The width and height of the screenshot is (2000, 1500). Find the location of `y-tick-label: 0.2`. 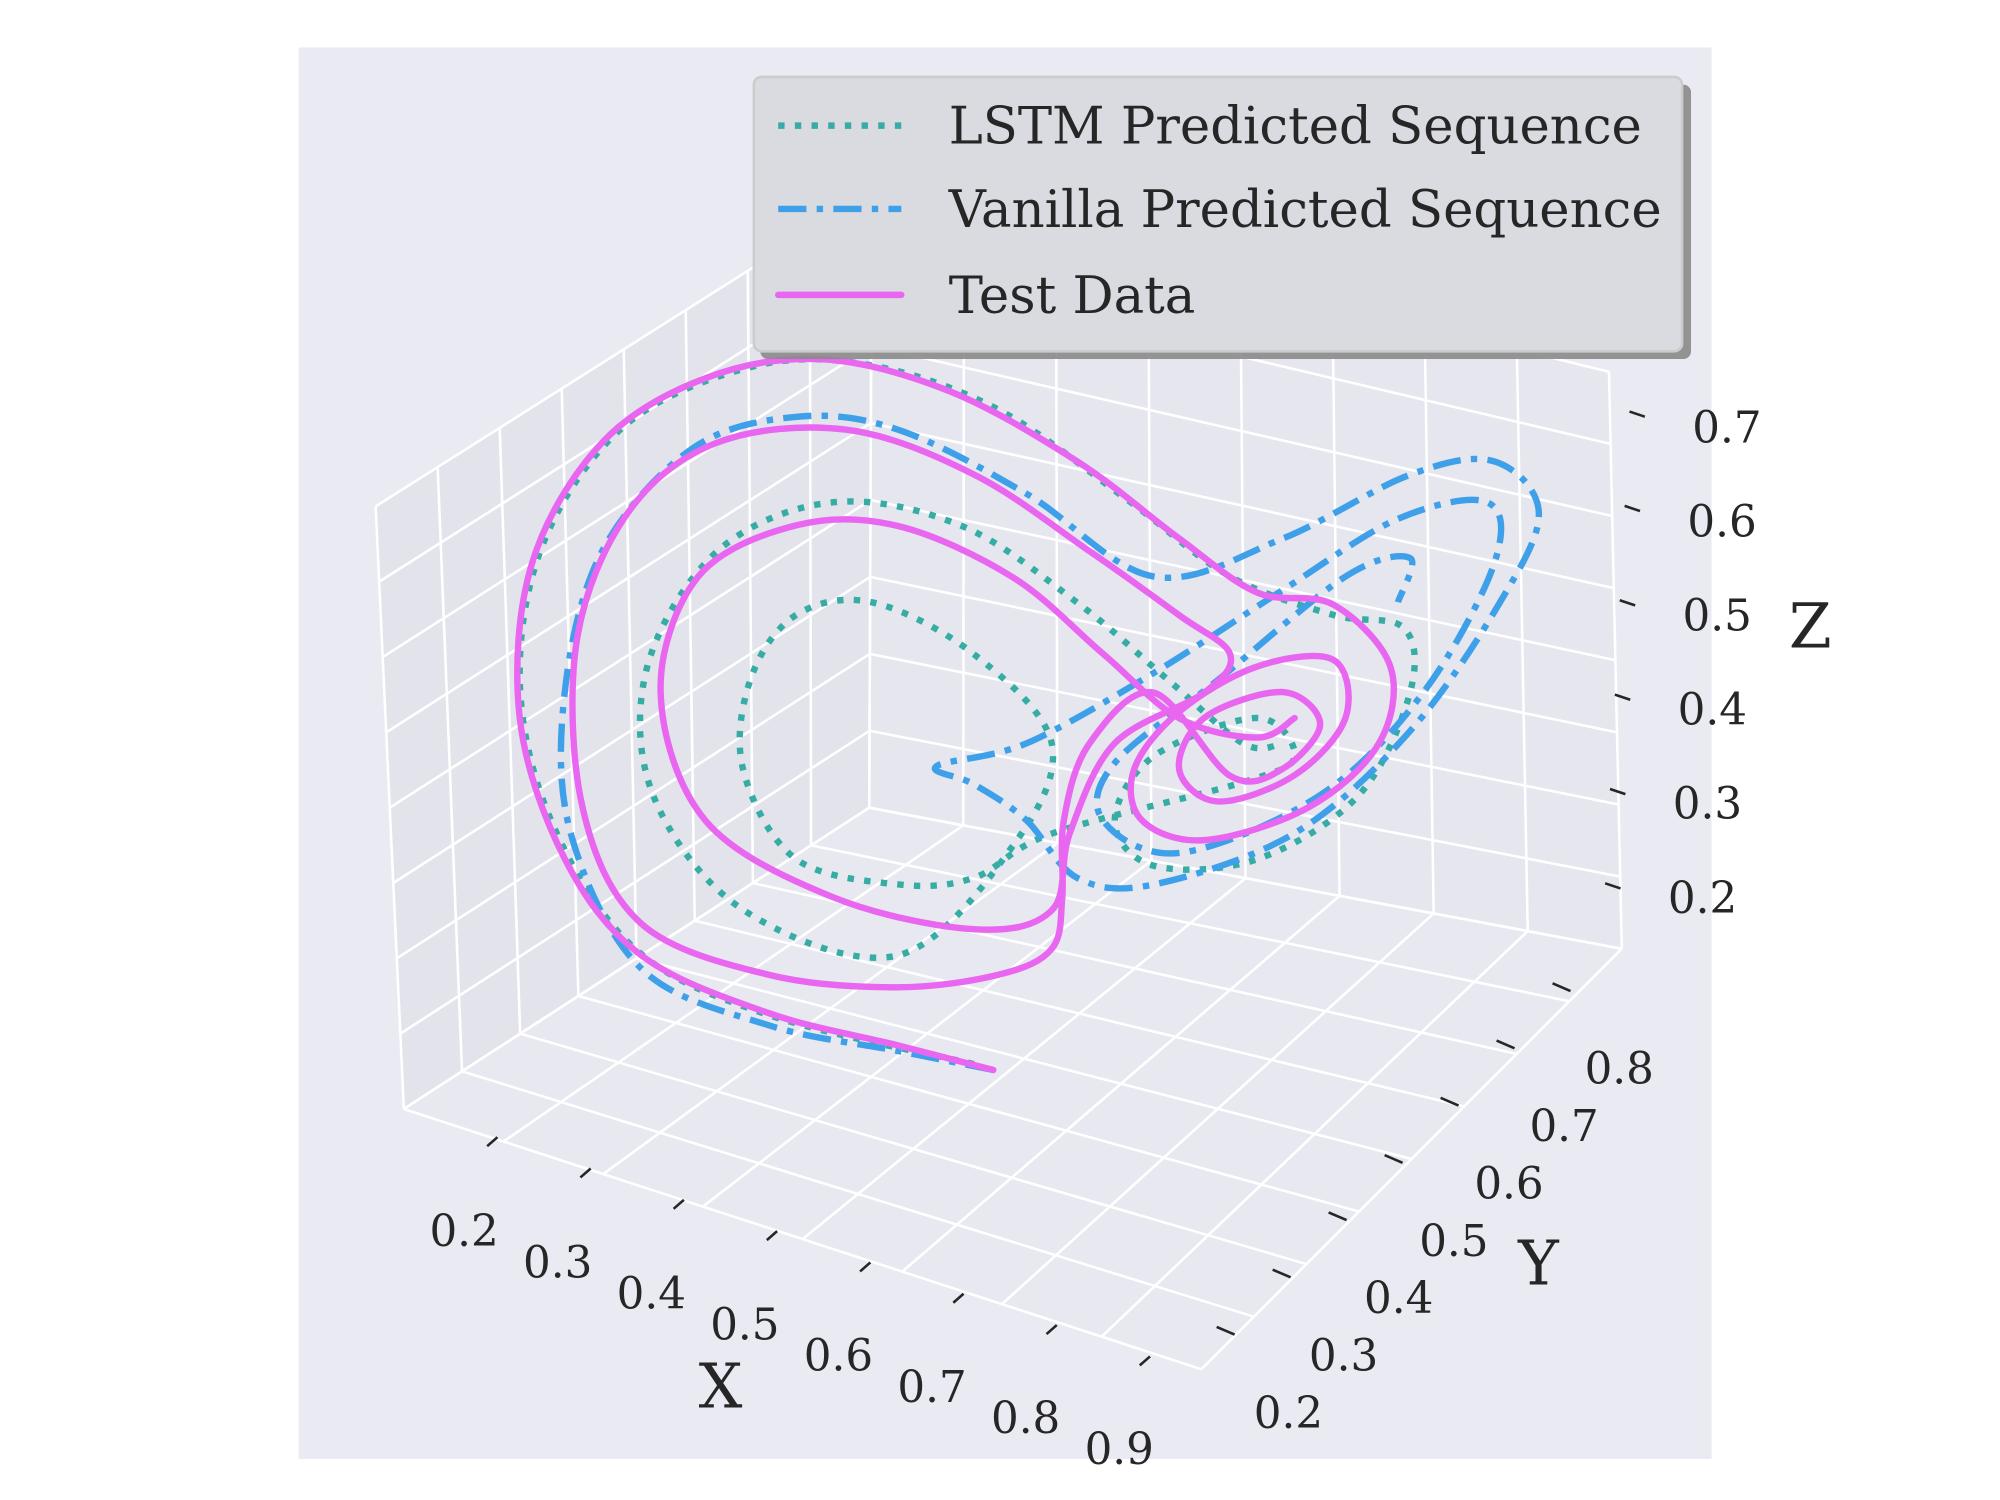

y-tick-label: 0.2 is located at coordinates (1288, 1414).